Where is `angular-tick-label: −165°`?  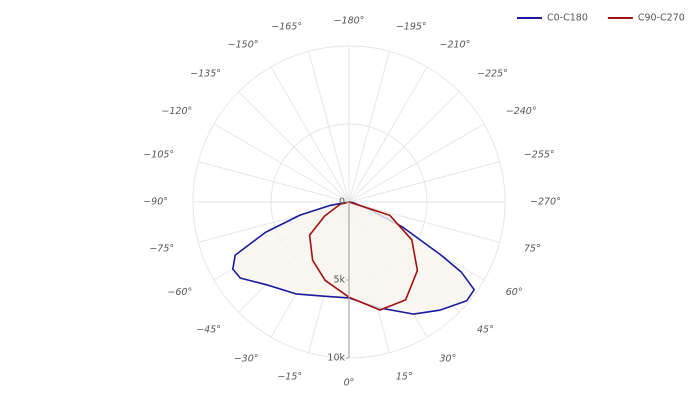
angular-tick-label: −165° is located at coordinates (286, 27).